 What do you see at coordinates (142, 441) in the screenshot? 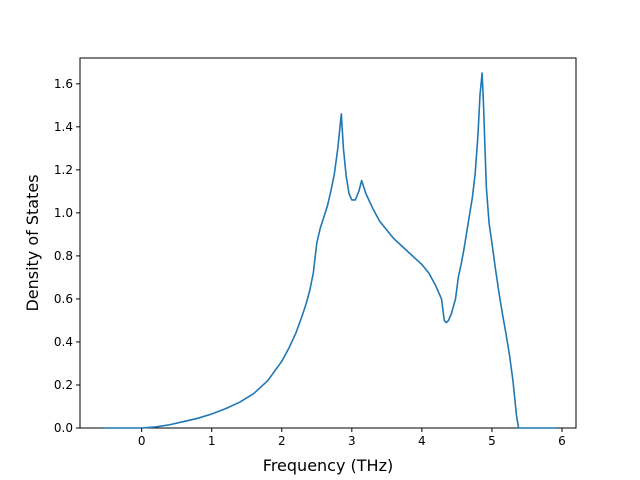
I see `x-tick-label: 0` at bounding box center [142, 441].